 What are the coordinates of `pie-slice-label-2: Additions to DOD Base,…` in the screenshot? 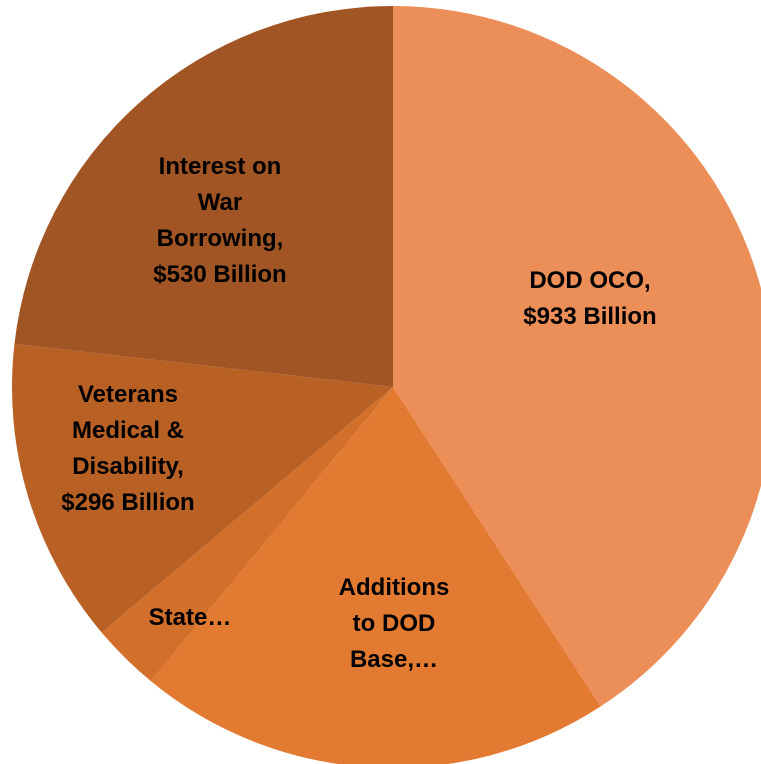 It's located at (394, 623).